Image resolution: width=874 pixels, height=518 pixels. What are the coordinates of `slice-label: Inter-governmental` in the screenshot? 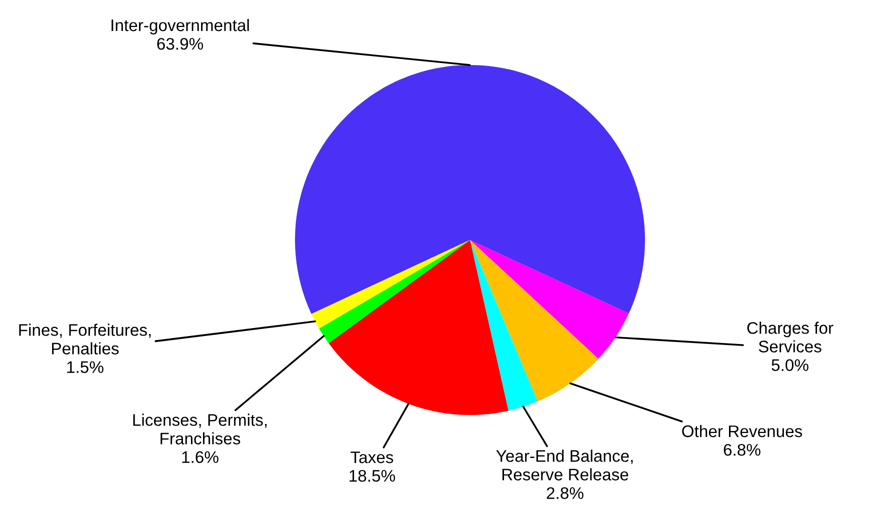 It's located at (180, 26).